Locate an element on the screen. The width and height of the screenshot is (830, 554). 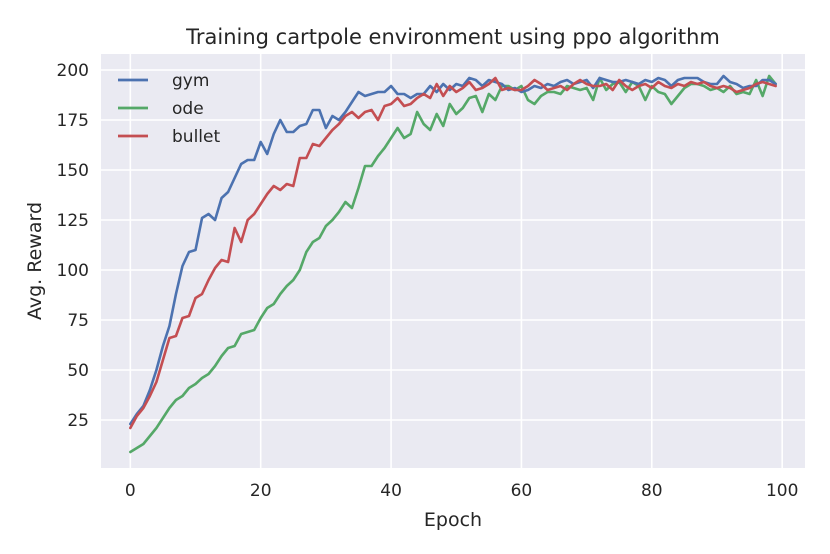
y-tick-label: 125 is located at coordinates (73, 221).